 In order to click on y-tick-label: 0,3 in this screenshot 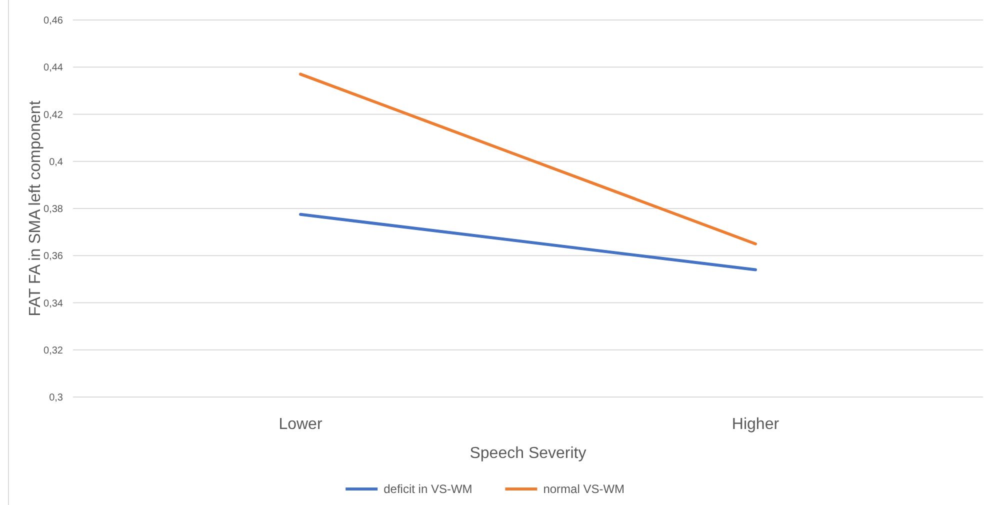, I will do `click(56, 398)`.